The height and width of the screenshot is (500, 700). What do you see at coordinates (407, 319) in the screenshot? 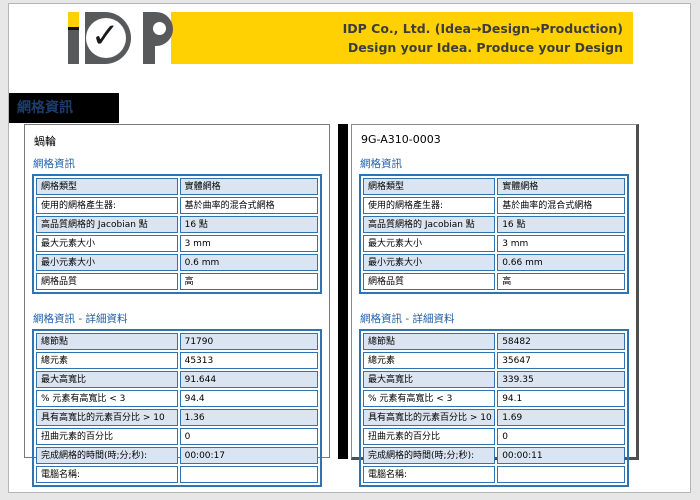
I see `section-heading-mesh-details: 網格資訊 - 詳細資料` at bounding box center [407, 319].